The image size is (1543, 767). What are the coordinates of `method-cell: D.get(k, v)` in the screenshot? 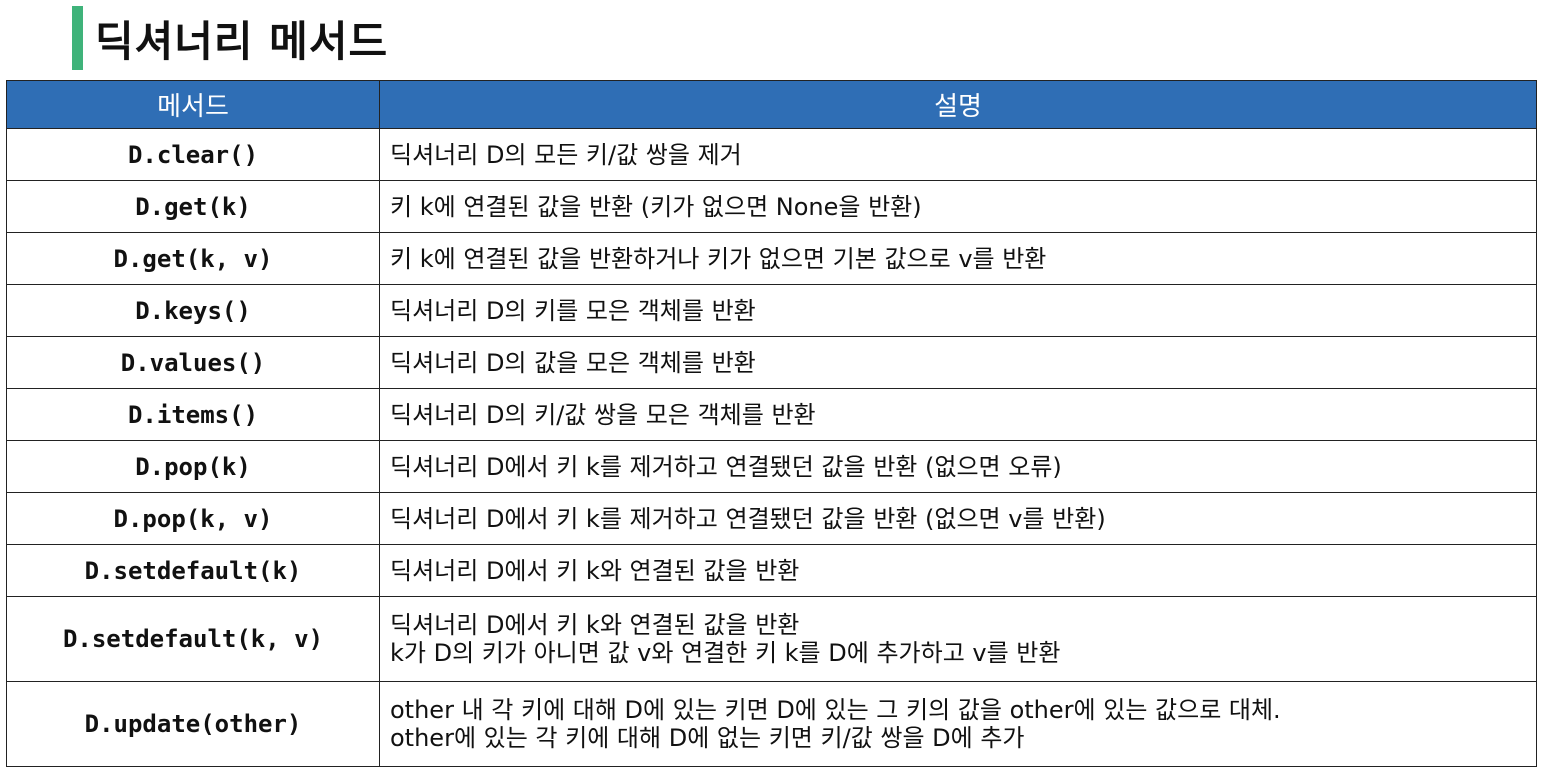 It's located at (193, 258).